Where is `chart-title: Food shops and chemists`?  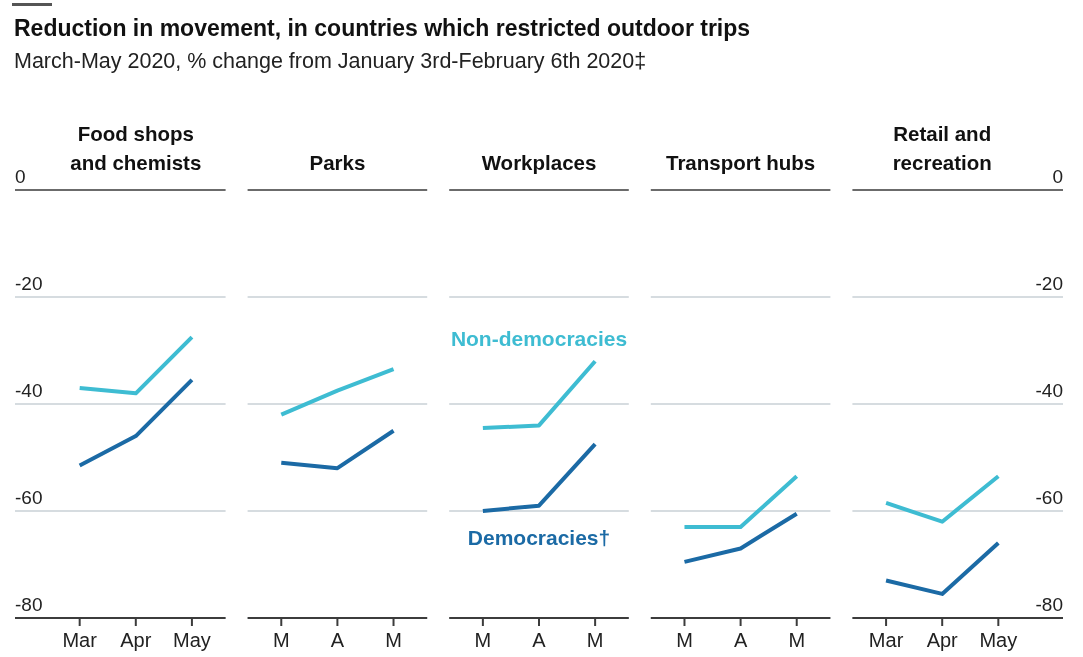
chart-title: Food shops and chemists is located at coordinates (136, 148).